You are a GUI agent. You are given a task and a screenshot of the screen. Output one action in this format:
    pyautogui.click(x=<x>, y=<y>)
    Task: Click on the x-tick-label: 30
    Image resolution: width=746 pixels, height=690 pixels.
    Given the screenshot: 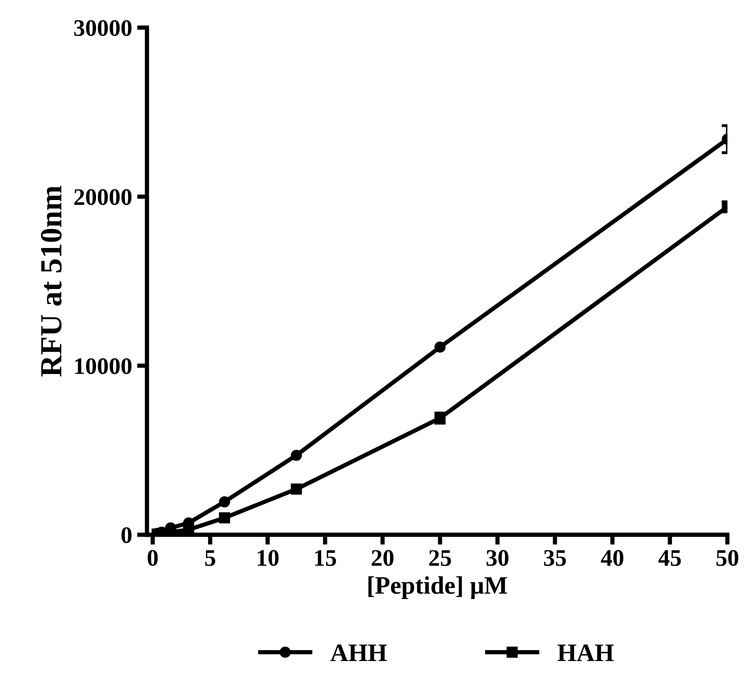 What is the action you would take?
    pyautogui.click(x=497, y=558)
    